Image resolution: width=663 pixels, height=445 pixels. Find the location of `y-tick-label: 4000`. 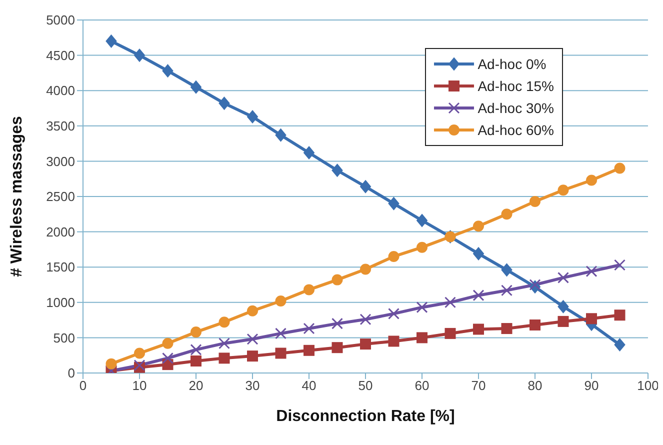

y-tick-label: 4000 is located at coordinates (60, 90).